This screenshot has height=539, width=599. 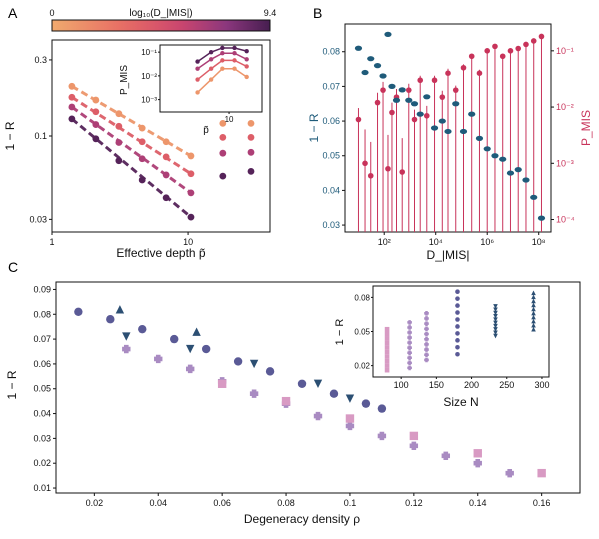 What do you see at coordinates (436, 385) in the screenshot?
I see `inset-x-tick-label-c: 150` at bounding box center [436, 385].